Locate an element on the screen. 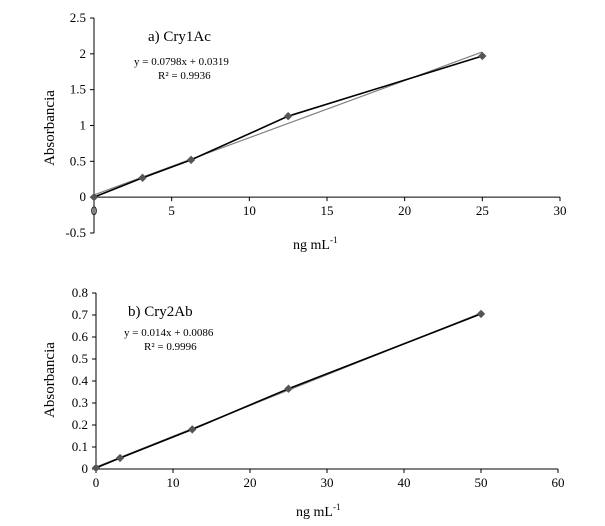 The width and height of the screenshot is (605, 526). chart-a-xtick-label: 5 is located at coordinates (171, 210).